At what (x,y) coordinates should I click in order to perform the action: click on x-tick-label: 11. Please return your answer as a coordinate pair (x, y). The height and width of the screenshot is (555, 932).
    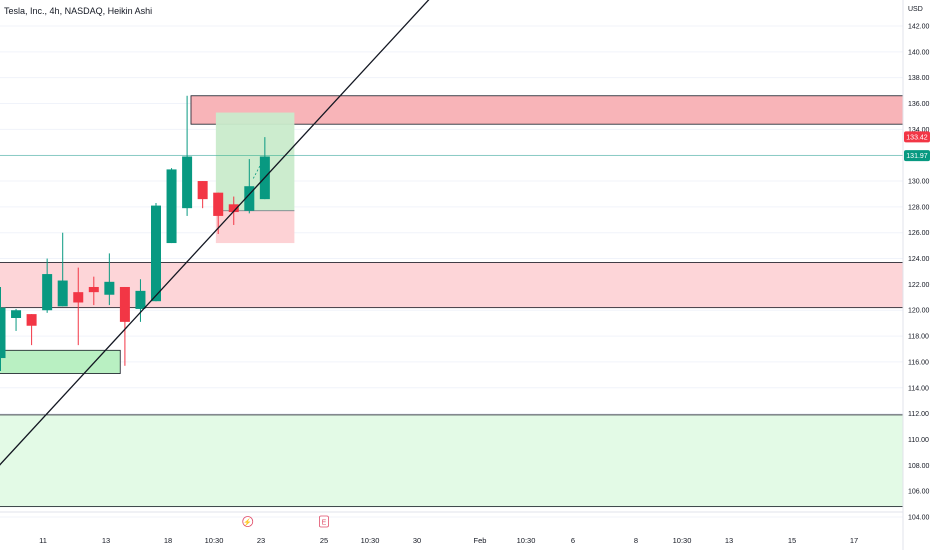
    Looking at the image, I should click on (43, 540).